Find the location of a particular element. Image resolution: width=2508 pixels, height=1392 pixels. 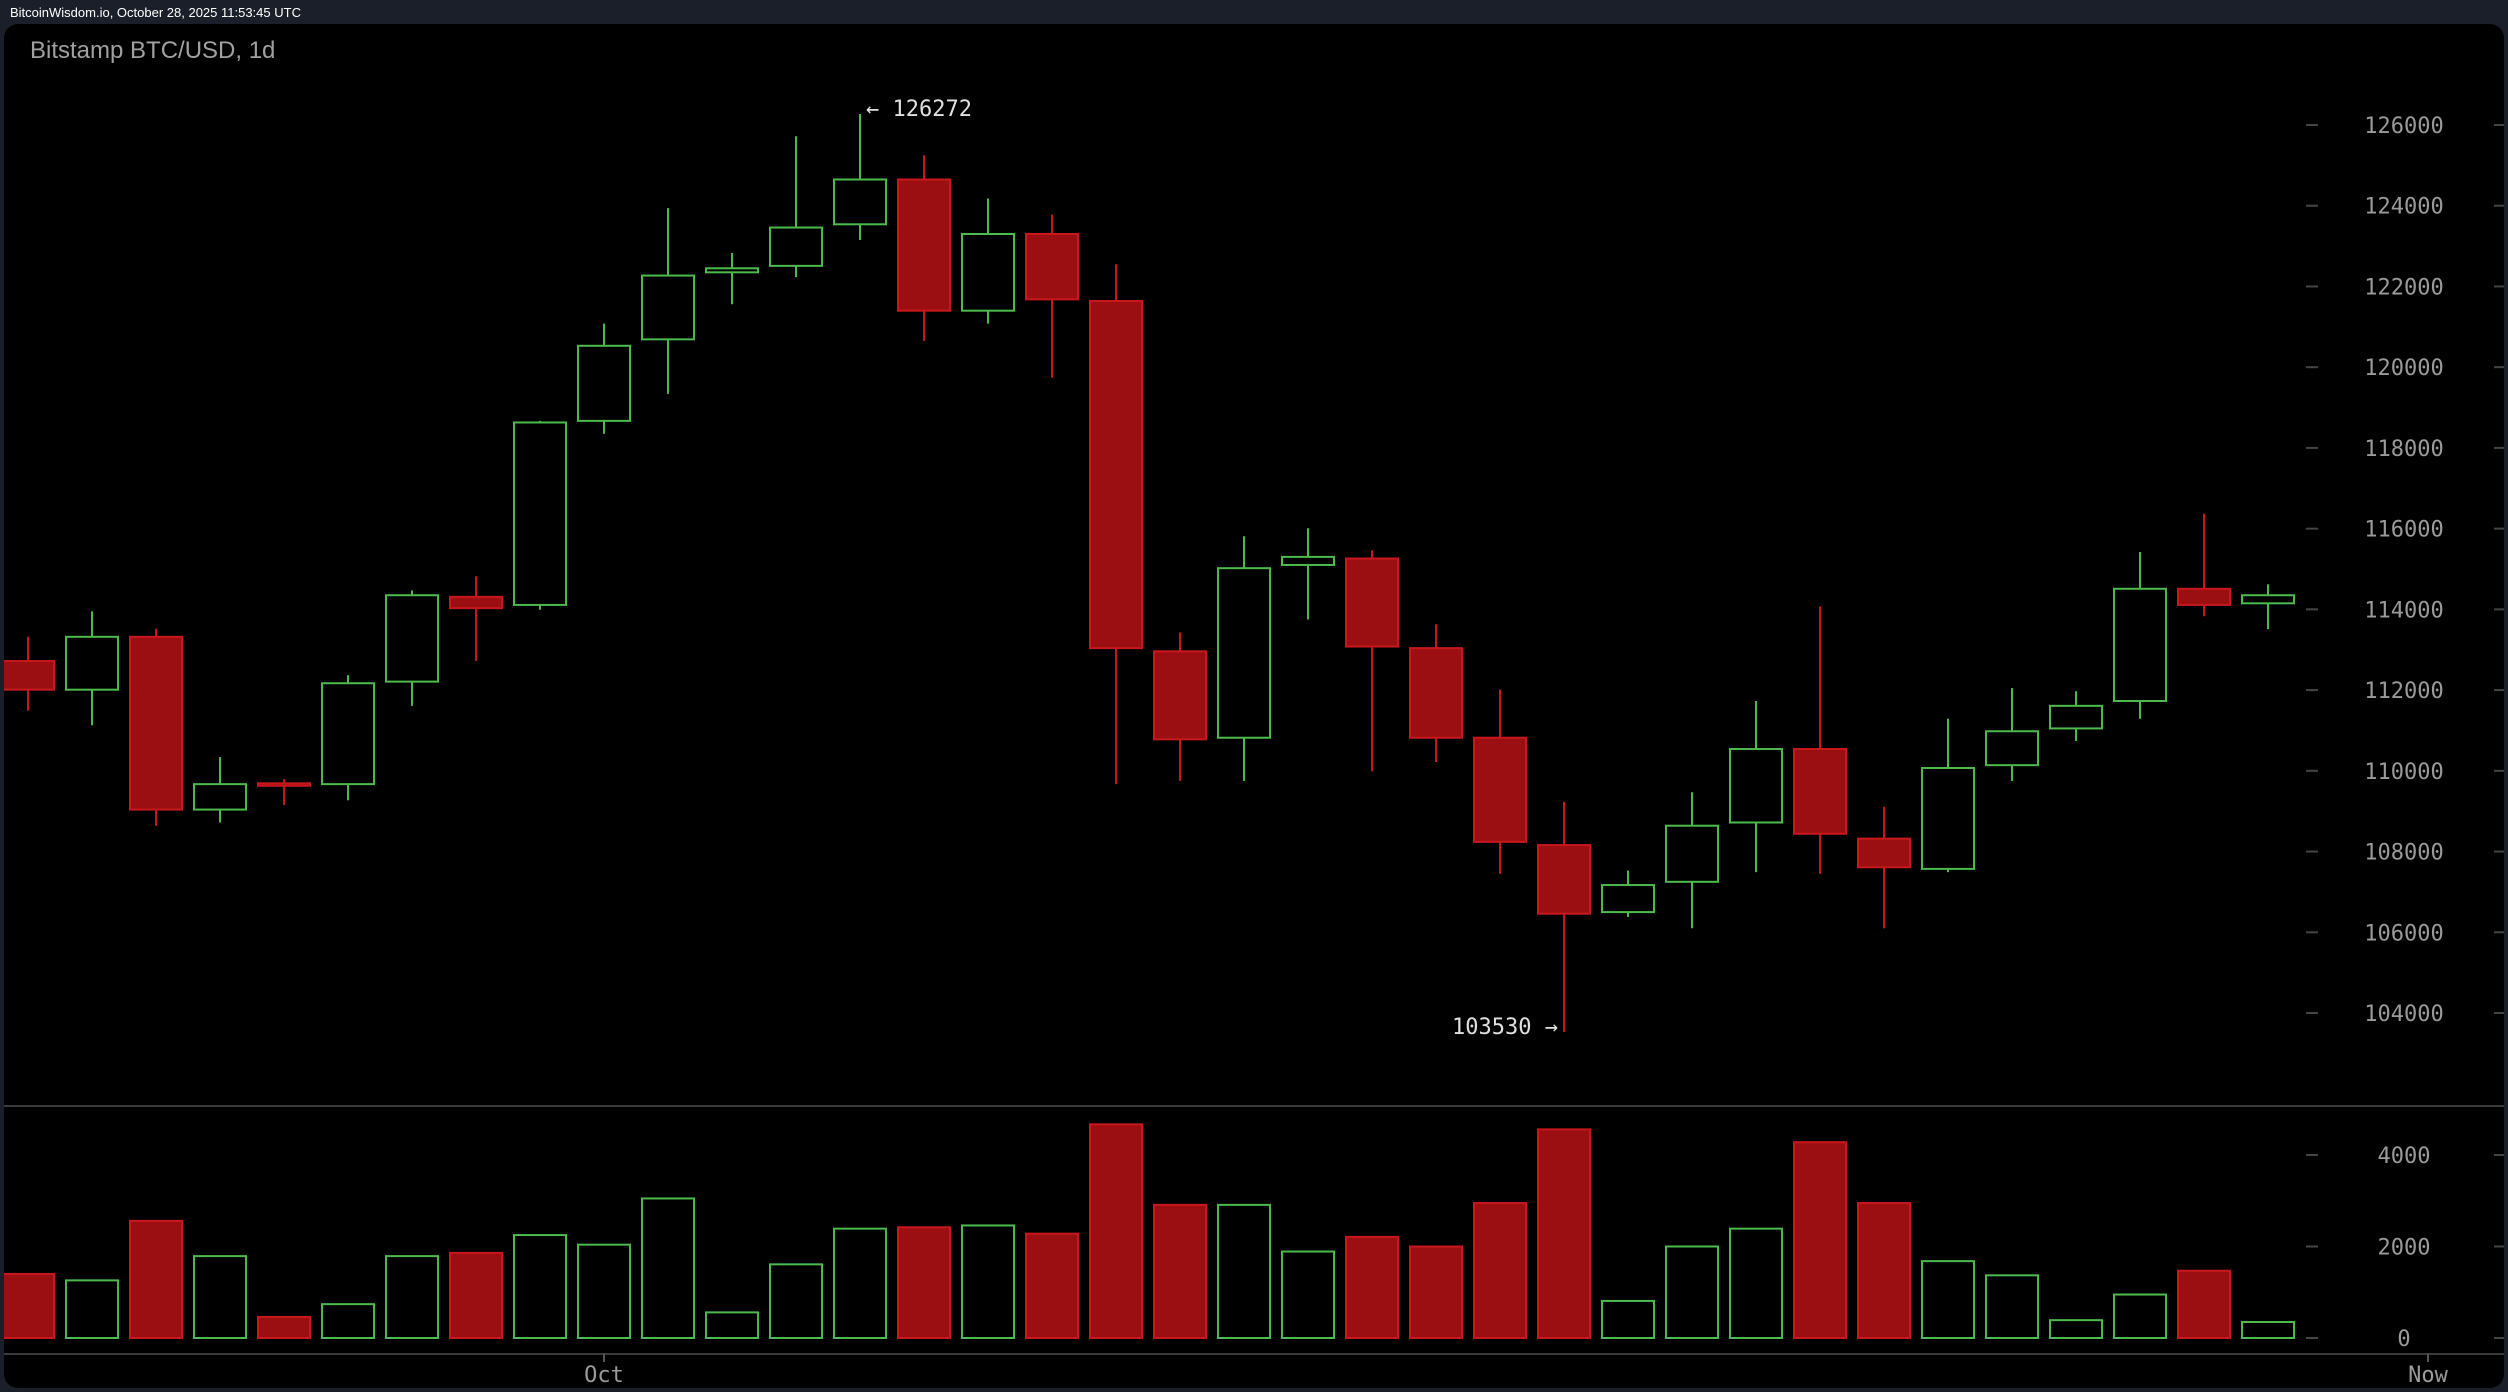

volume-tick-label: 0 is located at coordinates (2403, 1339).